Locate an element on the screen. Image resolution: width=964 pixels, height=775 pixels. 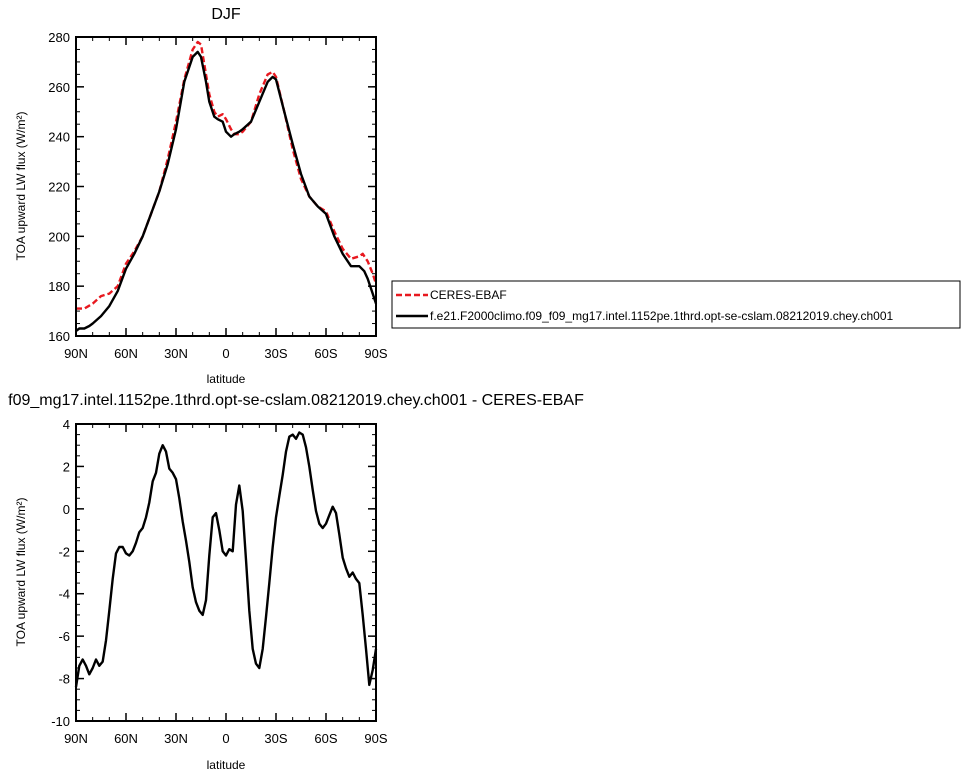
y-tick-label: 180 is located at coordinates (59, 286).